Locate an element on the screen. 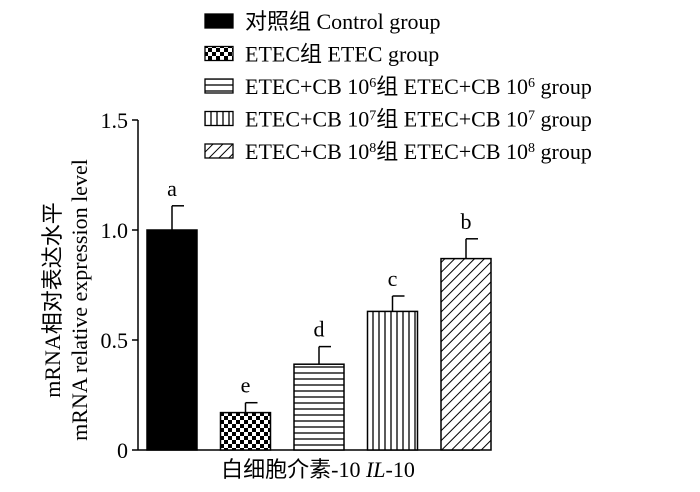  legend-label: ETEC+CB 106组 ETEC+CB 106 group is located at coordinates (418, 86).